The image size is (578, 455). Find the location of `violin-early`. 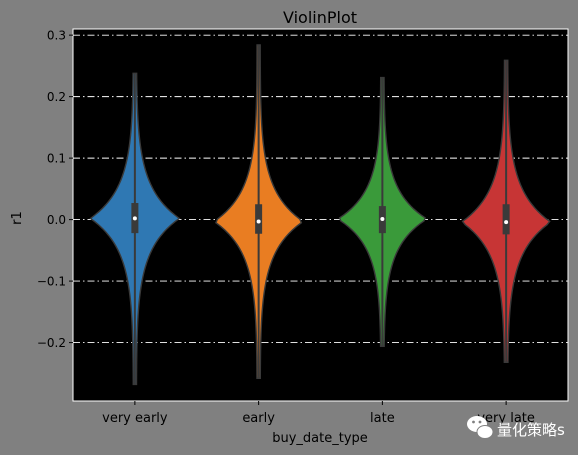

violin-early is located at coordinates (259, 211).